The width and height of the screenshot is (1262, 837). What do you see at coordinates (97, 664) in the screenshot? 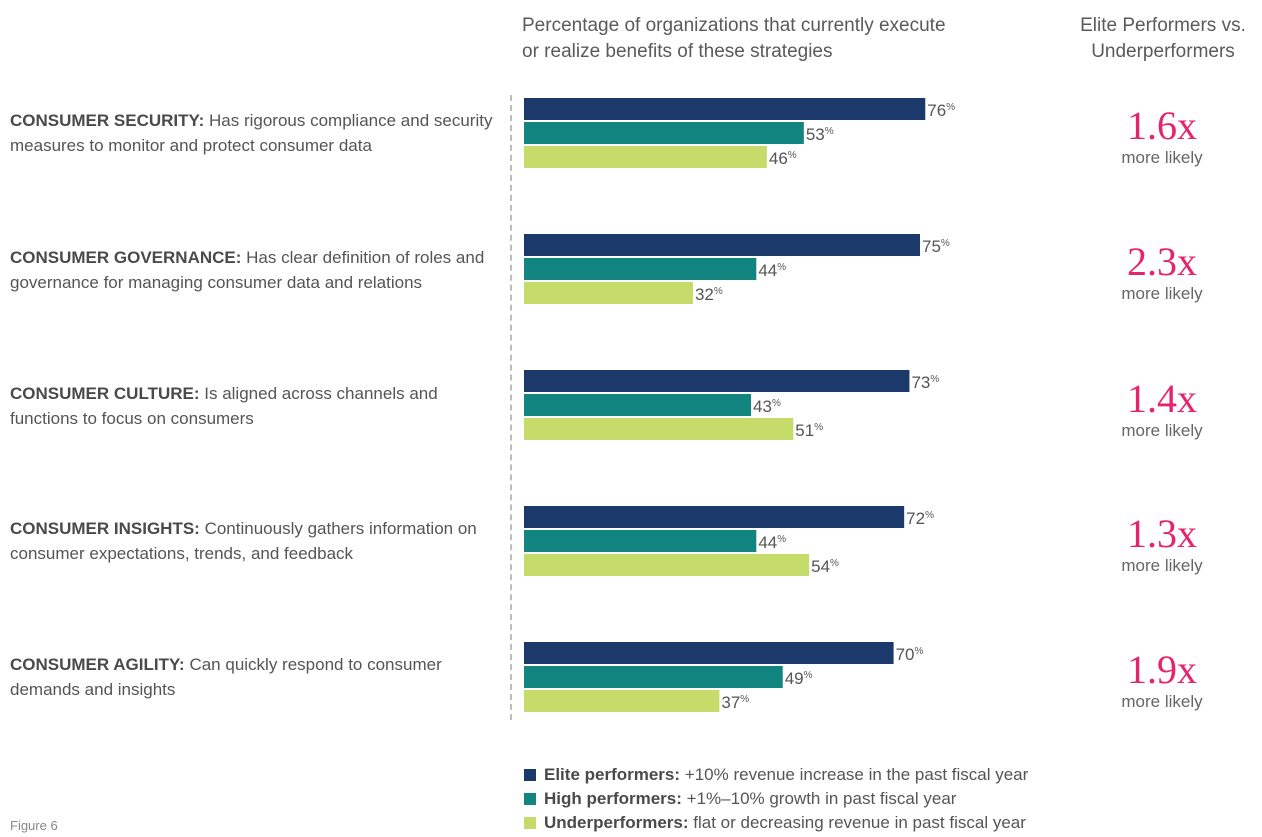
I see `row-title: CONSUMER AGILITY:` at bounding box center [97, 664].